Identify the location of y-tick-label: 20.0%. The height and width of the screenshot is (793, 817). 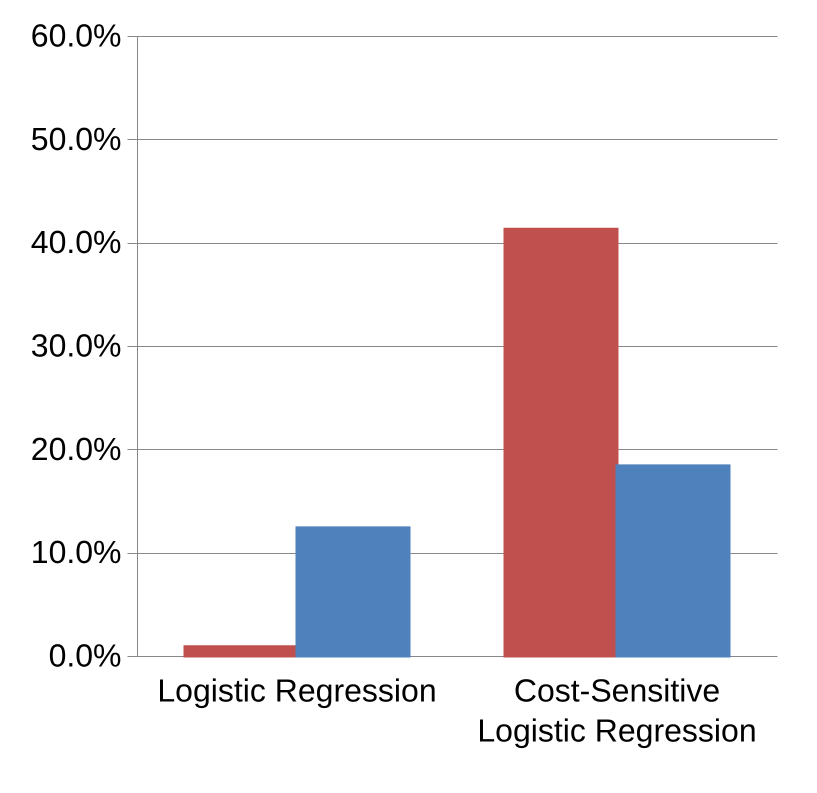
(76, 448).